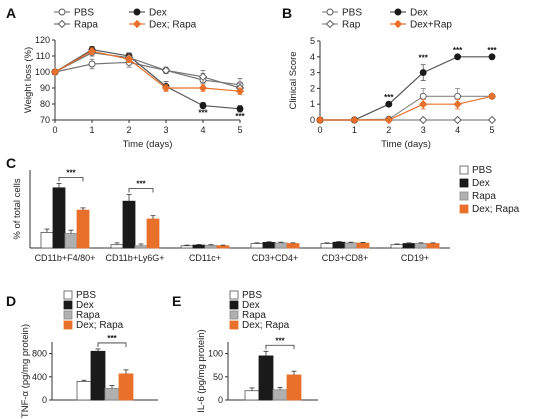 This screenshot has height=419, width=550. I want to click on legend-label: Rapa, so click(88, 315).